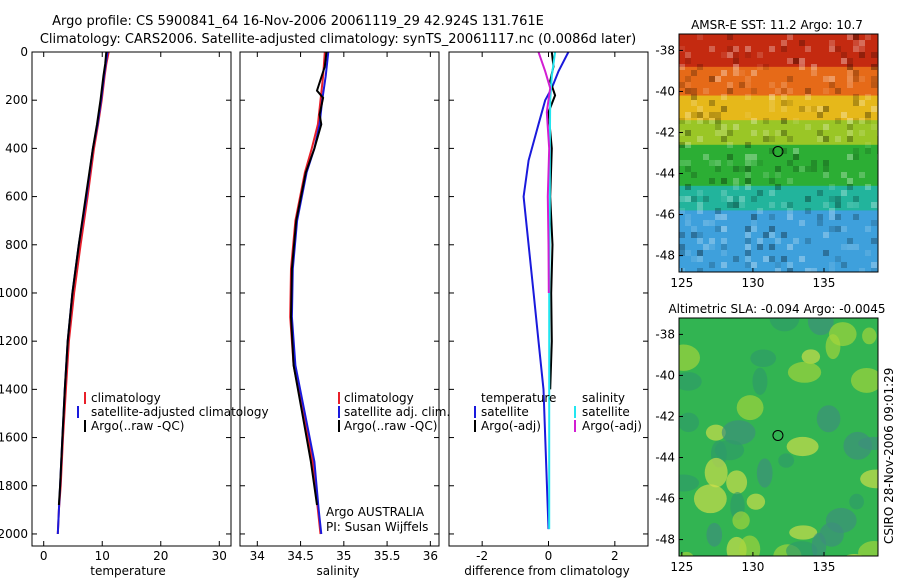 The width and height of the screenshot is (900, 580). Describe the element at coordinates (14, 534) in the screenshot. I see `temperature-profile-ytick-label-10: 2000` at that location.